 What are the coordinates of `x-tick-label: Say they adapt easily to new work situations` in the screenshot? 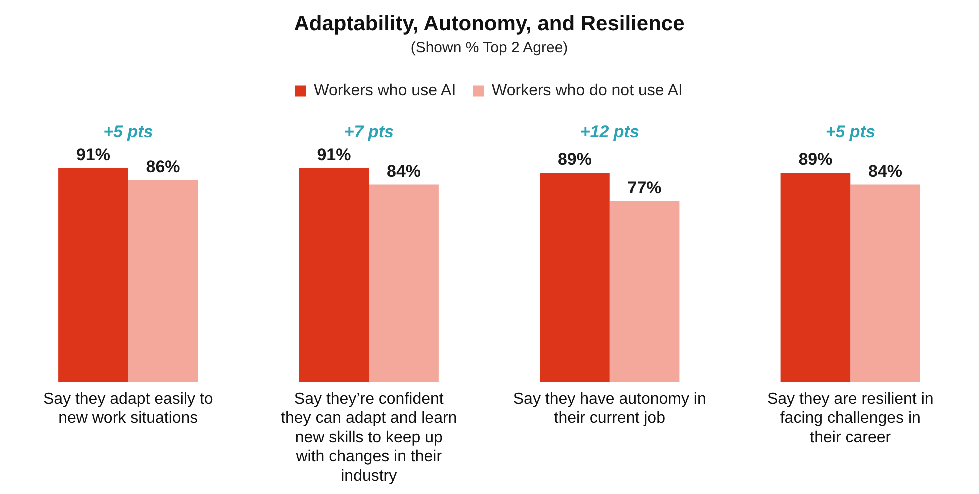 It's located at (128, 409).